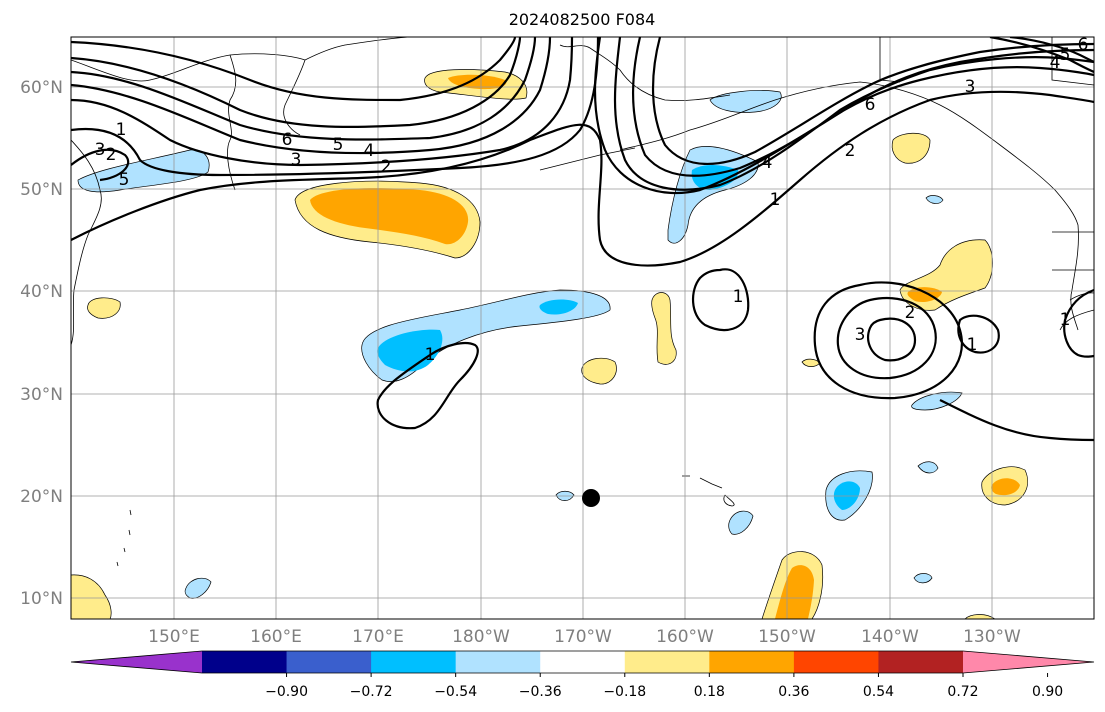  What do you see at coordinates (41, 395) in the screenshot?
I see `lat-label: 30°N` at bounding box center [41, 395].